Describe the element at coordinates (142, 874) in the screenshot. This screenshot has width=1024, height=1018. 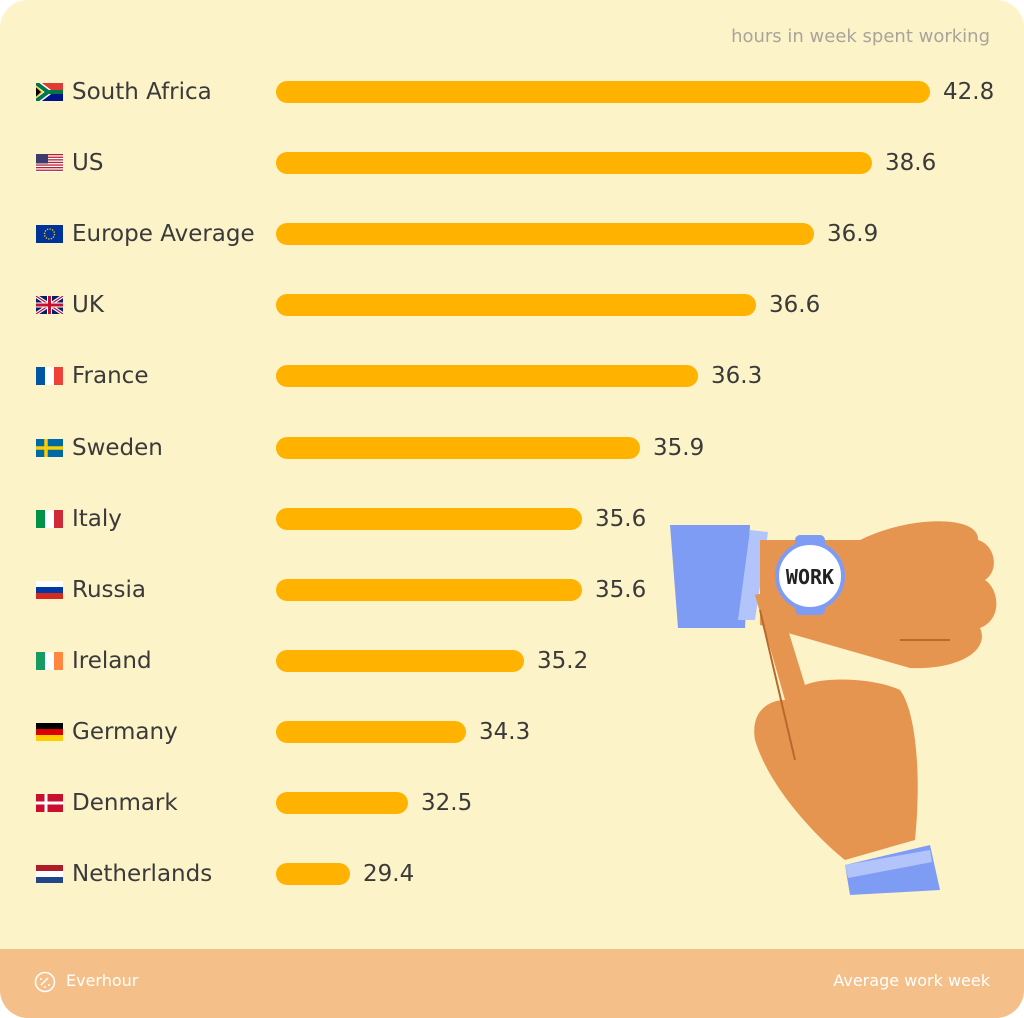
I see `category-label: Netherlands` at that location.